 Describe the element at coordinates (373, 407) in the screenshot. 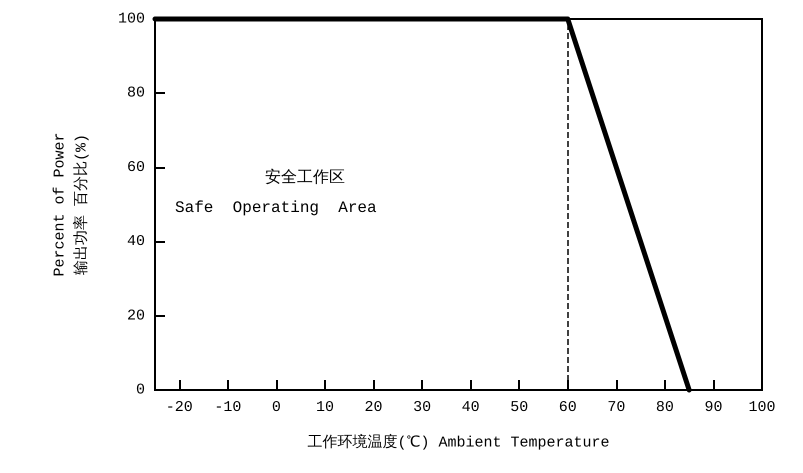

I see `x-tick-label: 20` at that location.